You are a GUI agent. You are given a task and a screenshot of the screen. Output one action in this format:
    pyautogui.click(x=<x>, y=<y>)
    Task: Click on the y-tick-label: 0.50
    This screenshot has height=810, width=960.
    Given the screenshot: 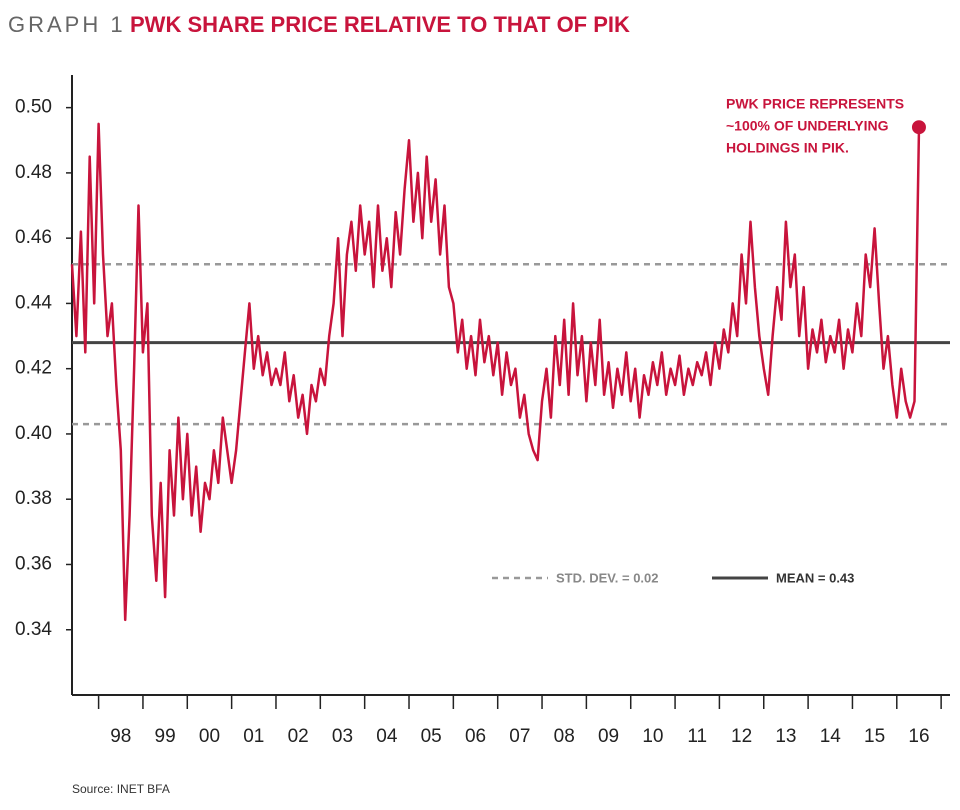 What is the action you would take?
    pyautogui.click(x=33, y=107)
    